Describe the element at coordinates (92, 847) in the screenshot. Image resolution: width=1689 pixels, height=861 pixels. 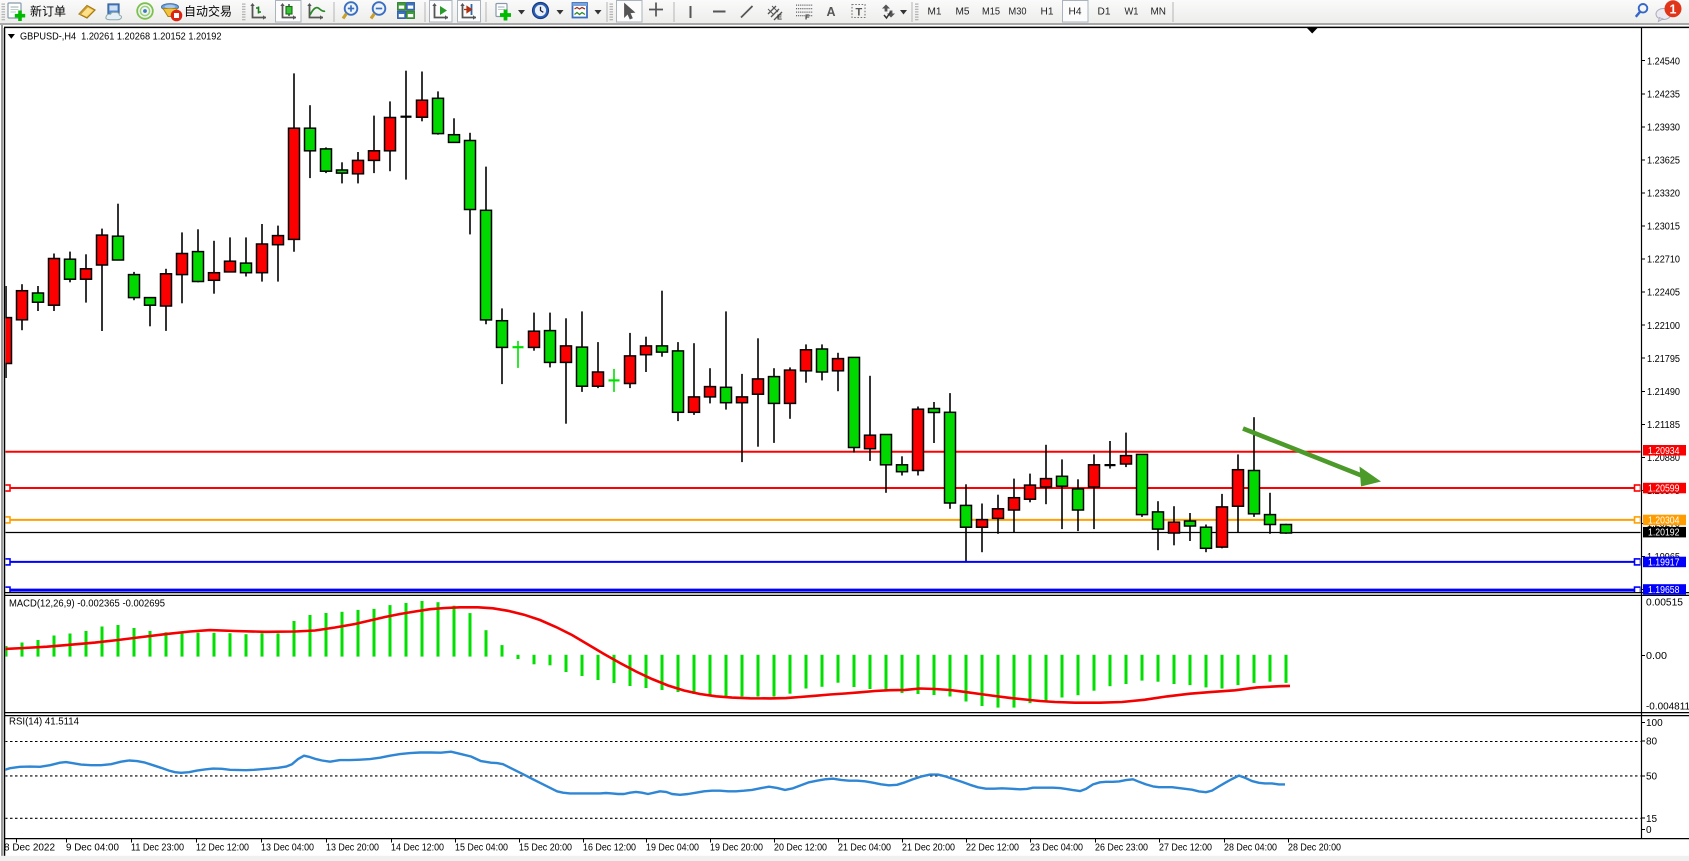
I see `svg-text: 9 Dec 04:00` at that location.